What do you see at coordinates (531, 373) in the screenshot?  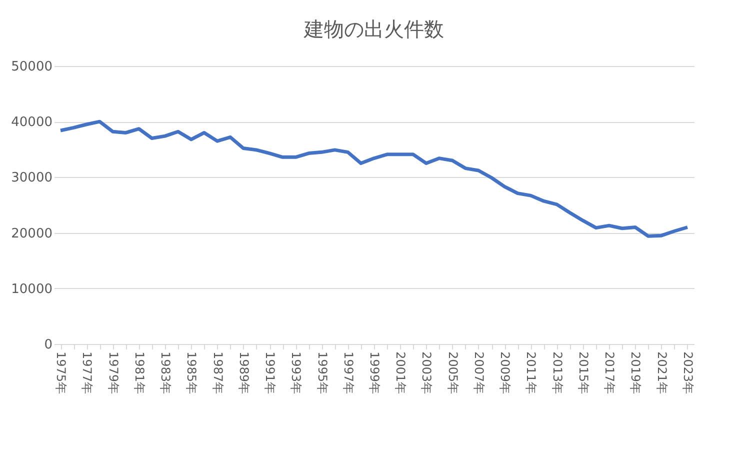 I see `x-tick-label: 2011年` at bounding box center [531, 373].